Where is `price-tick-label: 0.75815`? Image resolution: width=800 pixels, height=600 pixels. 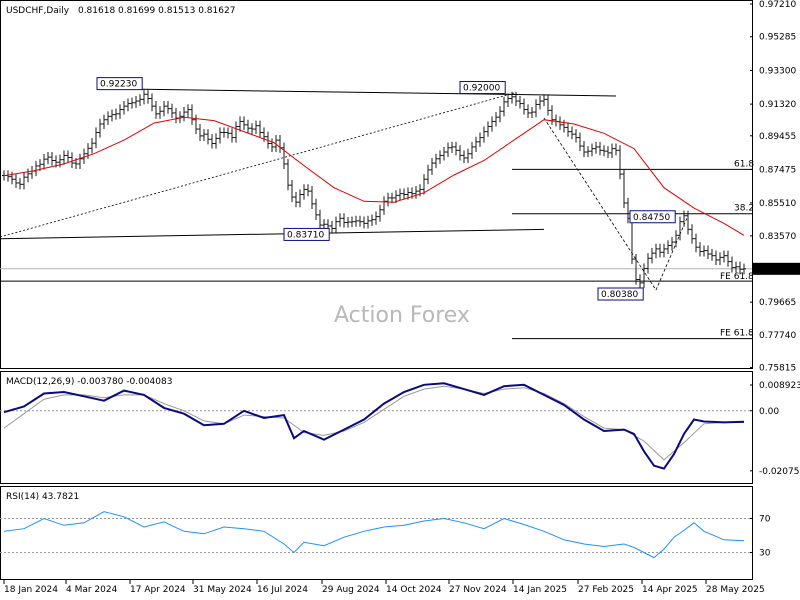
price-tick-label: 0.75815 is located at coordinates (777, 369).